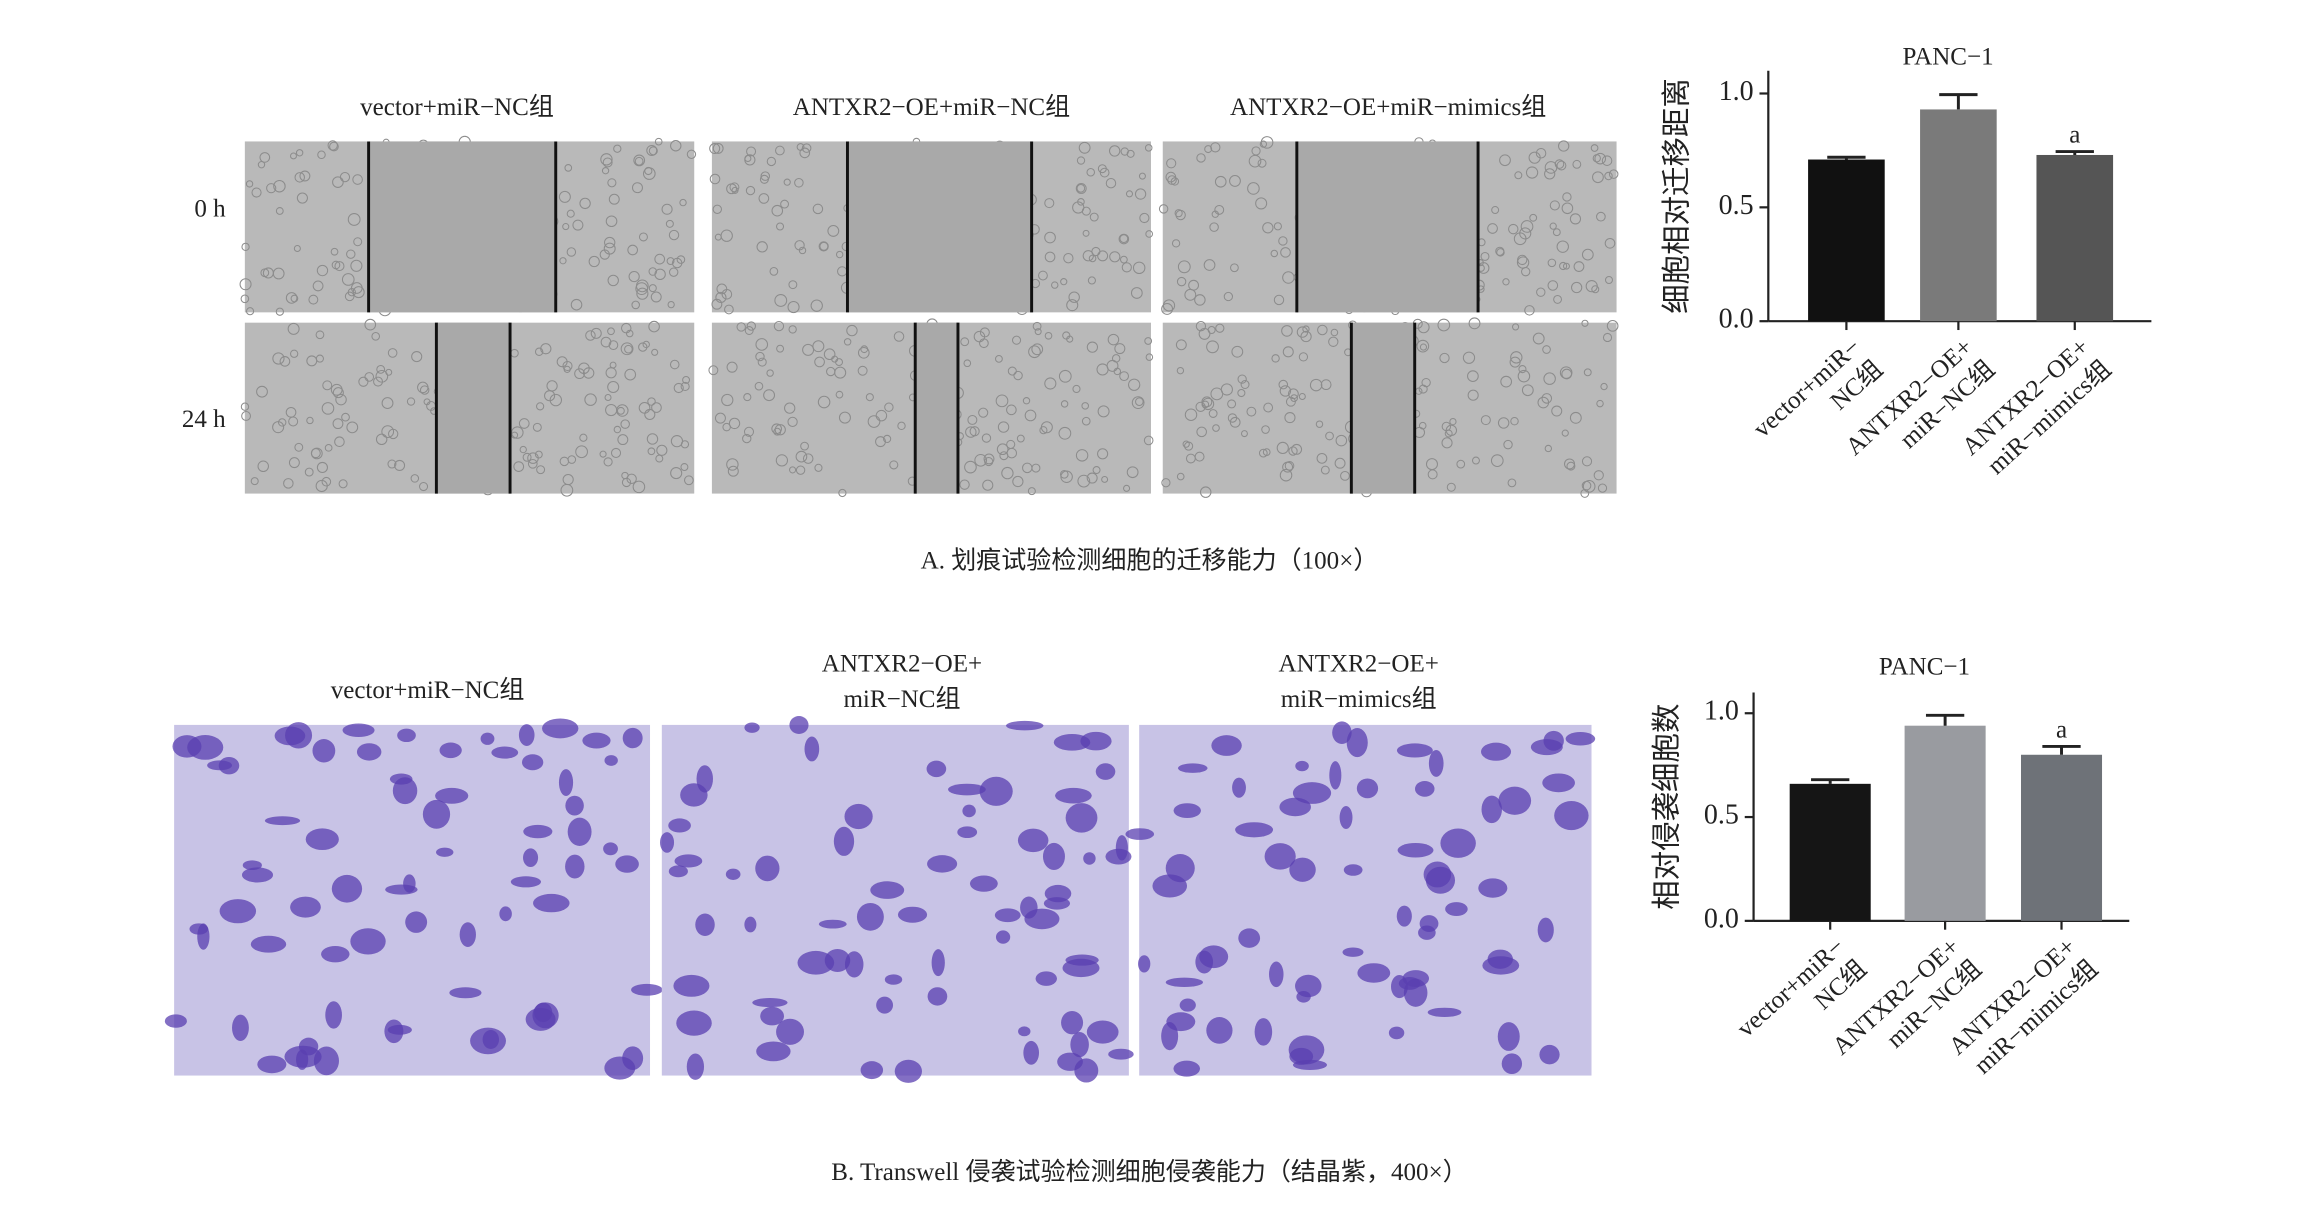  I want to click on bar, so click(2075, 238).